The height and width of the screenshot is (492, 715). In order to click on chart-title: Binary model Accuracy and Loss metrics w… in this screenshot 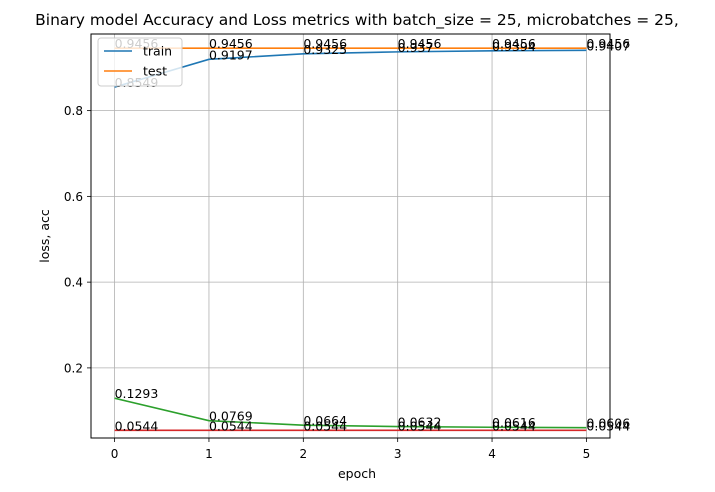, I will do `click(357, 20)`.